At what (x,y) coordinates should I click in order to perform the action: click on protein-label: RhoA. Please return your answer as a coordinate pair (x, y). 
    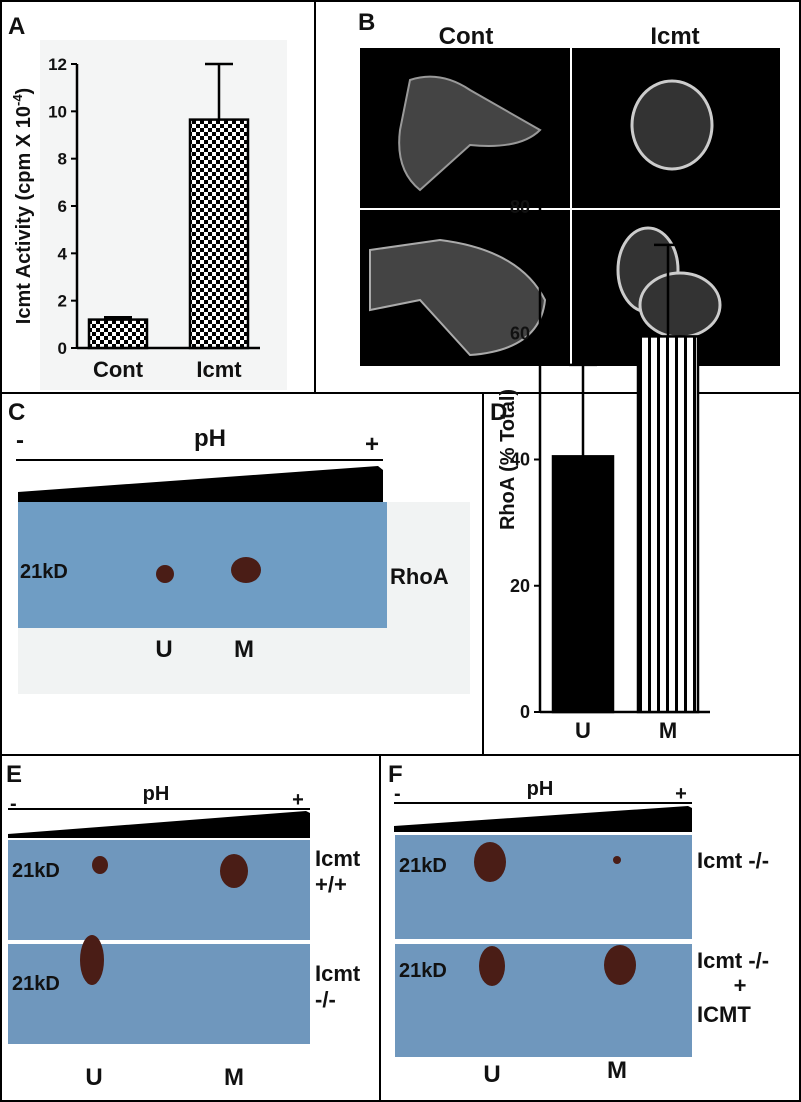
    Looking at the image, I should click on (419, 576).